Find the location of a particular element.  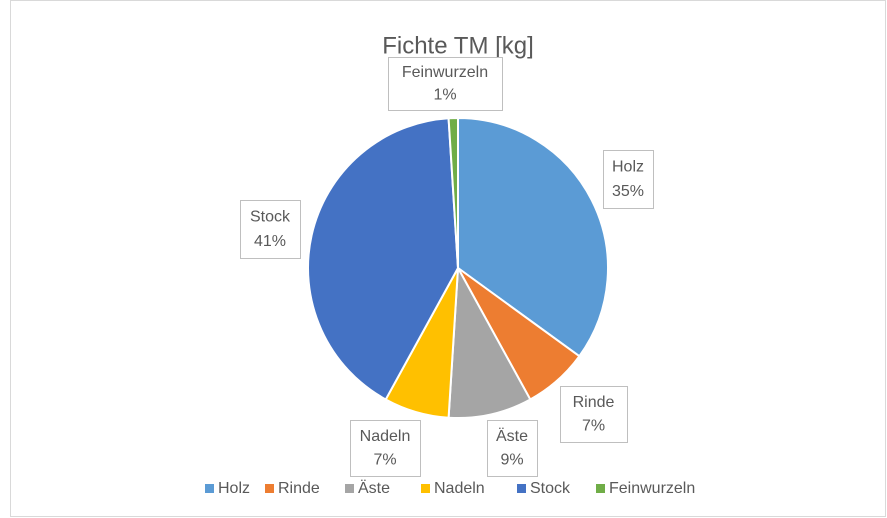

data-label-name: Feinwurzeln is located at coordinates (445, 72).